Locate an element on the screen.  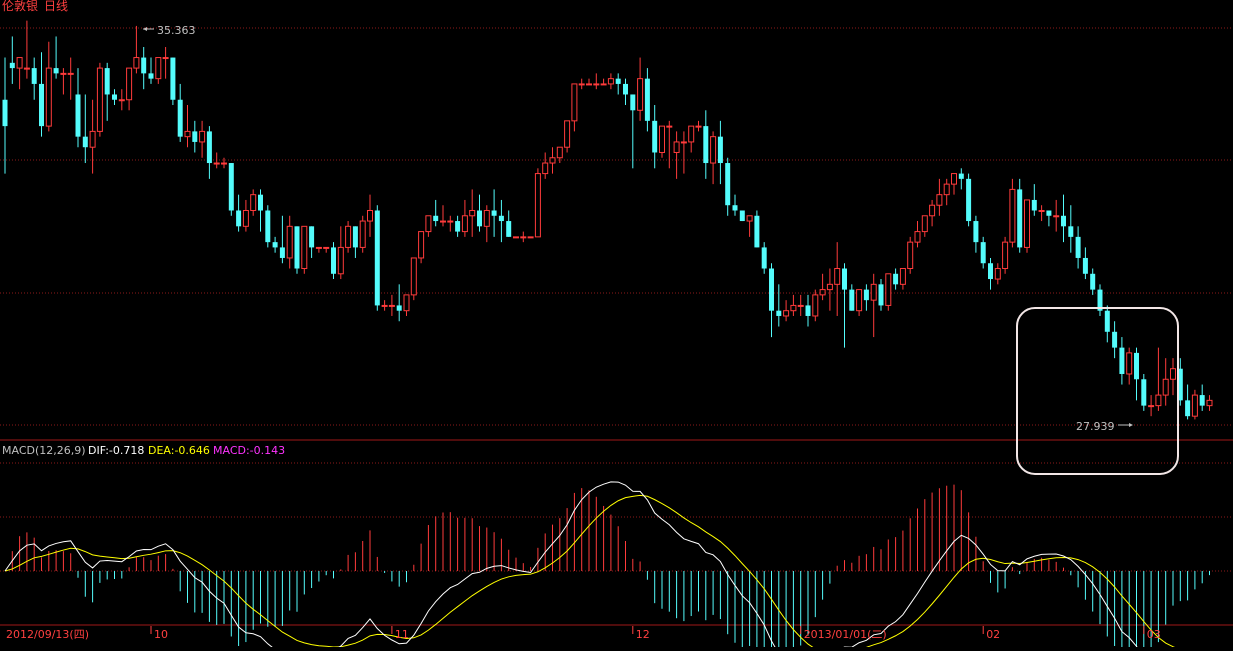
high-arrow-head is located at coordinates (145, 29).